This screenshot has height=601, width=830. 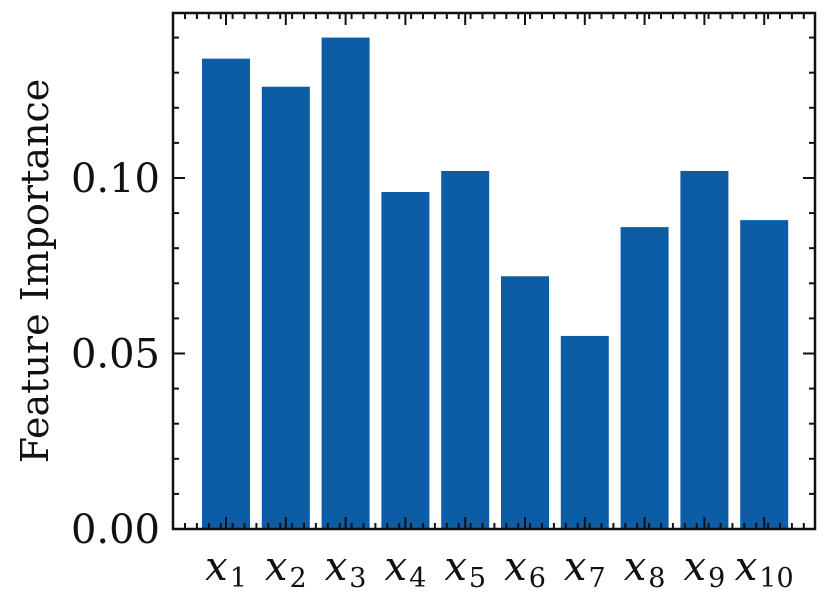 I want to click on x-tick-labels: x1 x2 x3 x4 x5 x6 x7 x8 x9 x10, so click(x=499, y=569).